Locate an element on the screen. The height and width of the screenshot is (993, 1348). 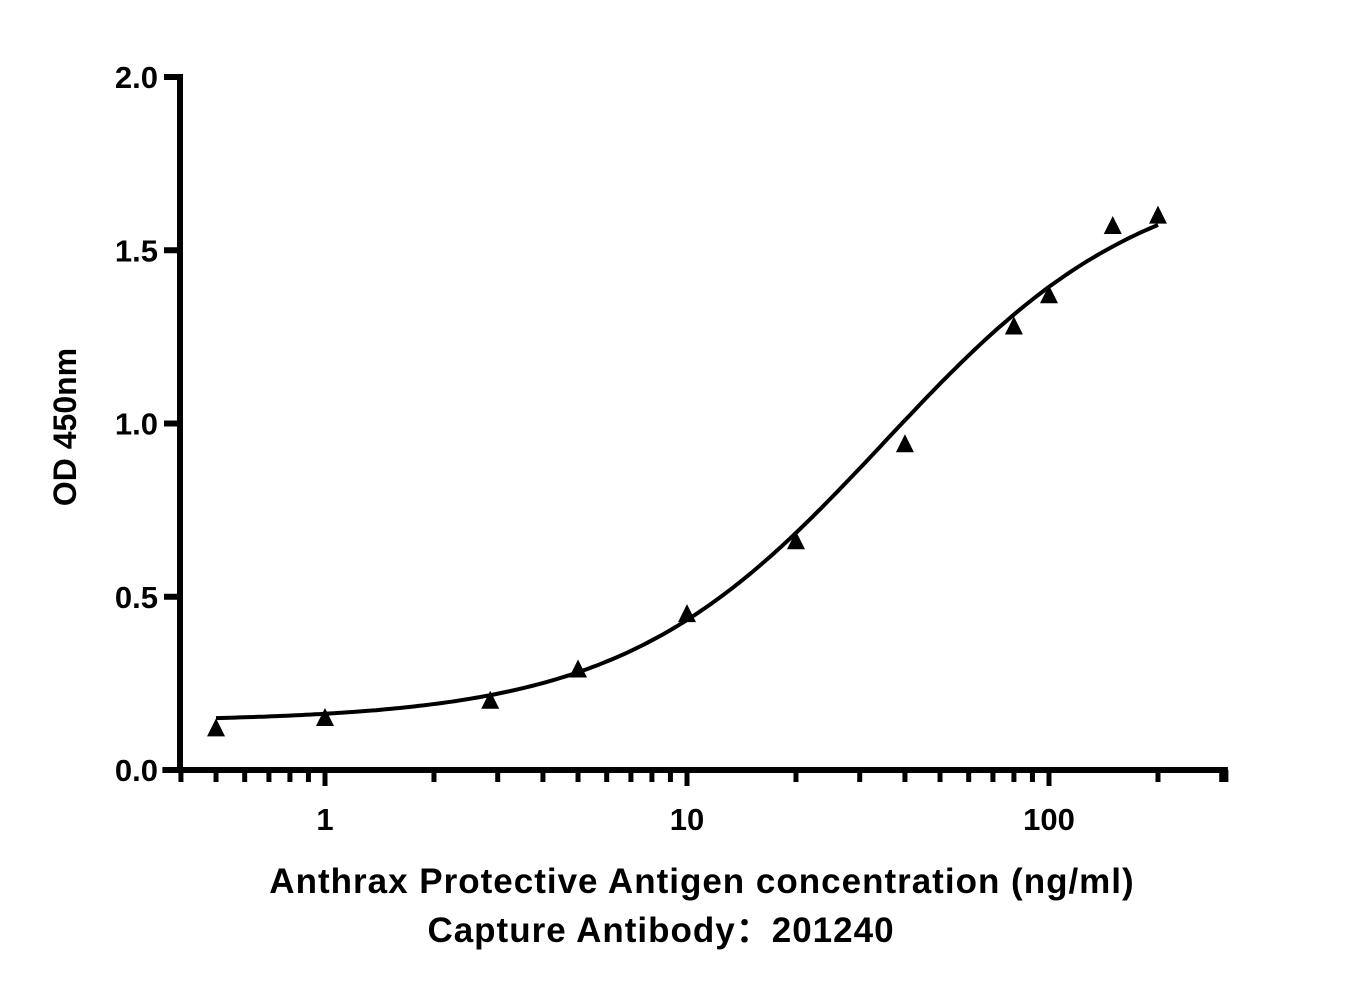
y-tick-label: 0.0 is located at coordinates (136, 770).